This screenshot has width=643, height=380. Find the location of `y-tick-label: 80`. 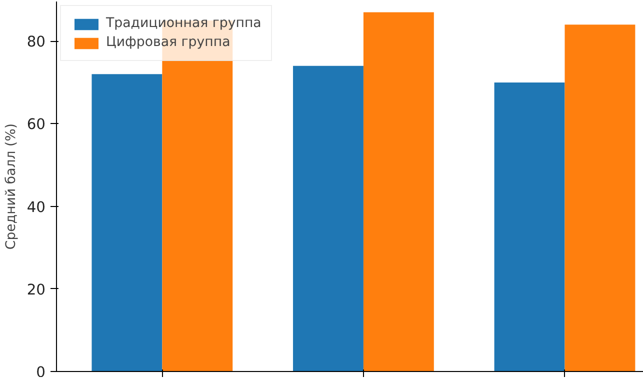

y-tick-label: 80 is located at coordinates (36, 42).